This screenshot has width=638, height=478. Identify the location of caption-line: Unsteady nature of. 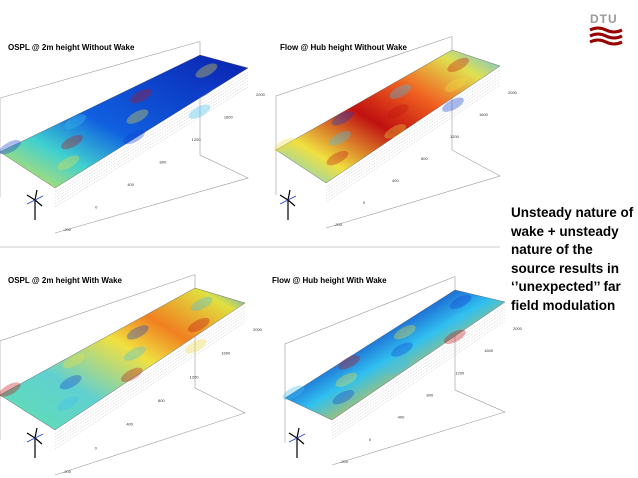
(572, 212).